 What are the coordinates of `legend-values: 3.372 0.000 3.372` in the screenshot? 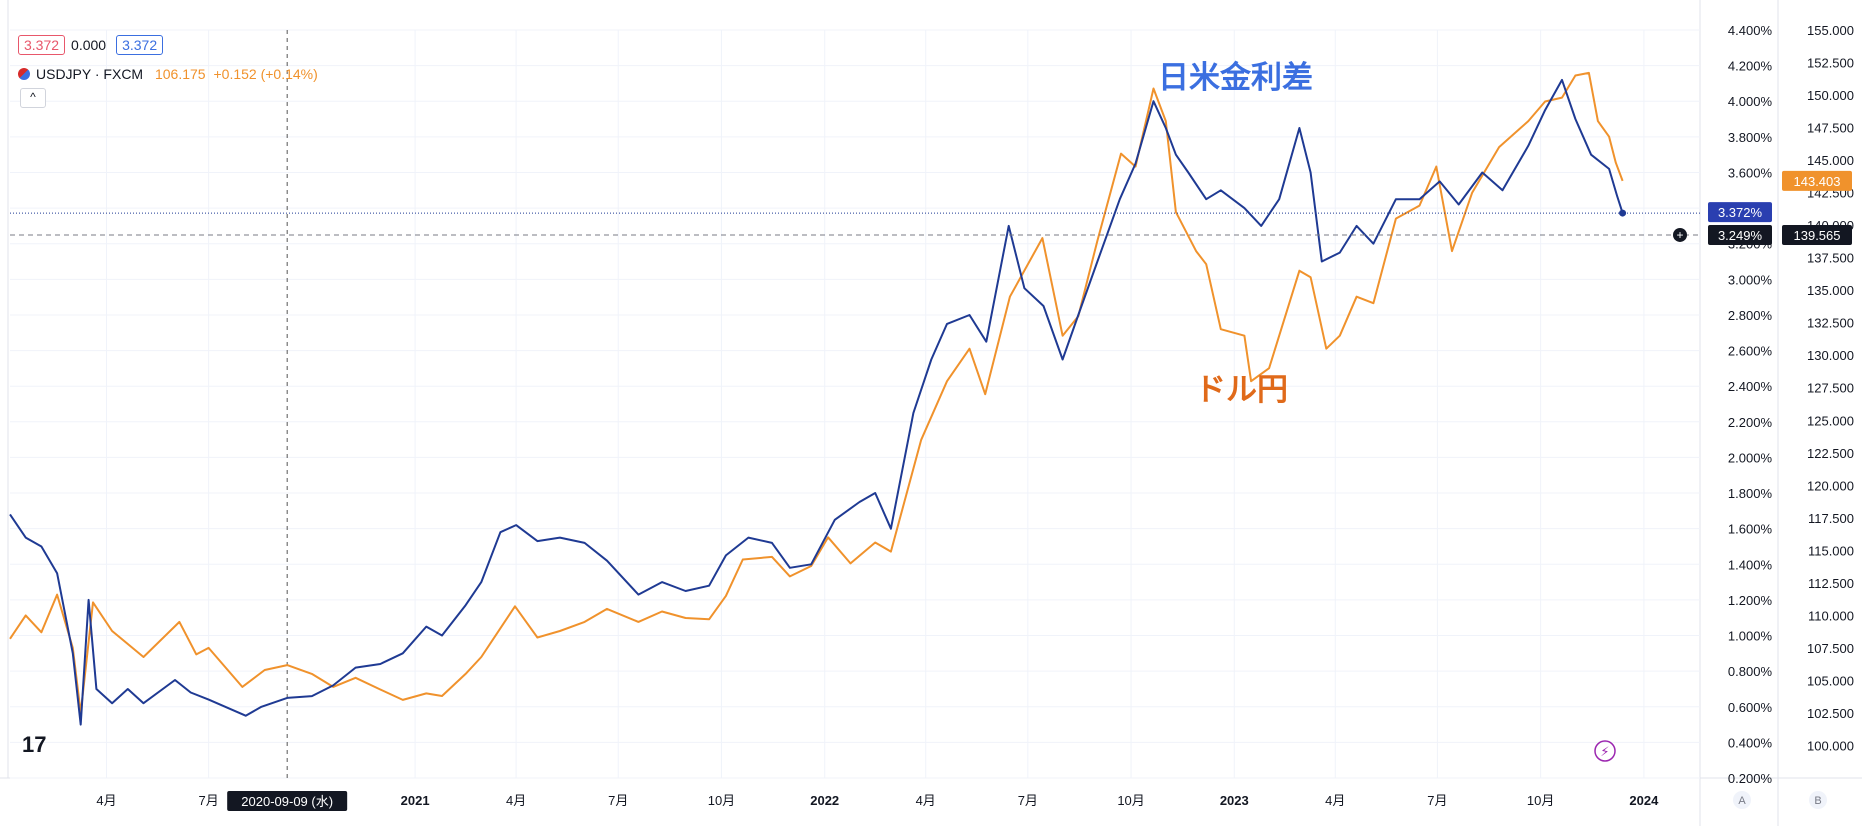 It's located at (93, 45).